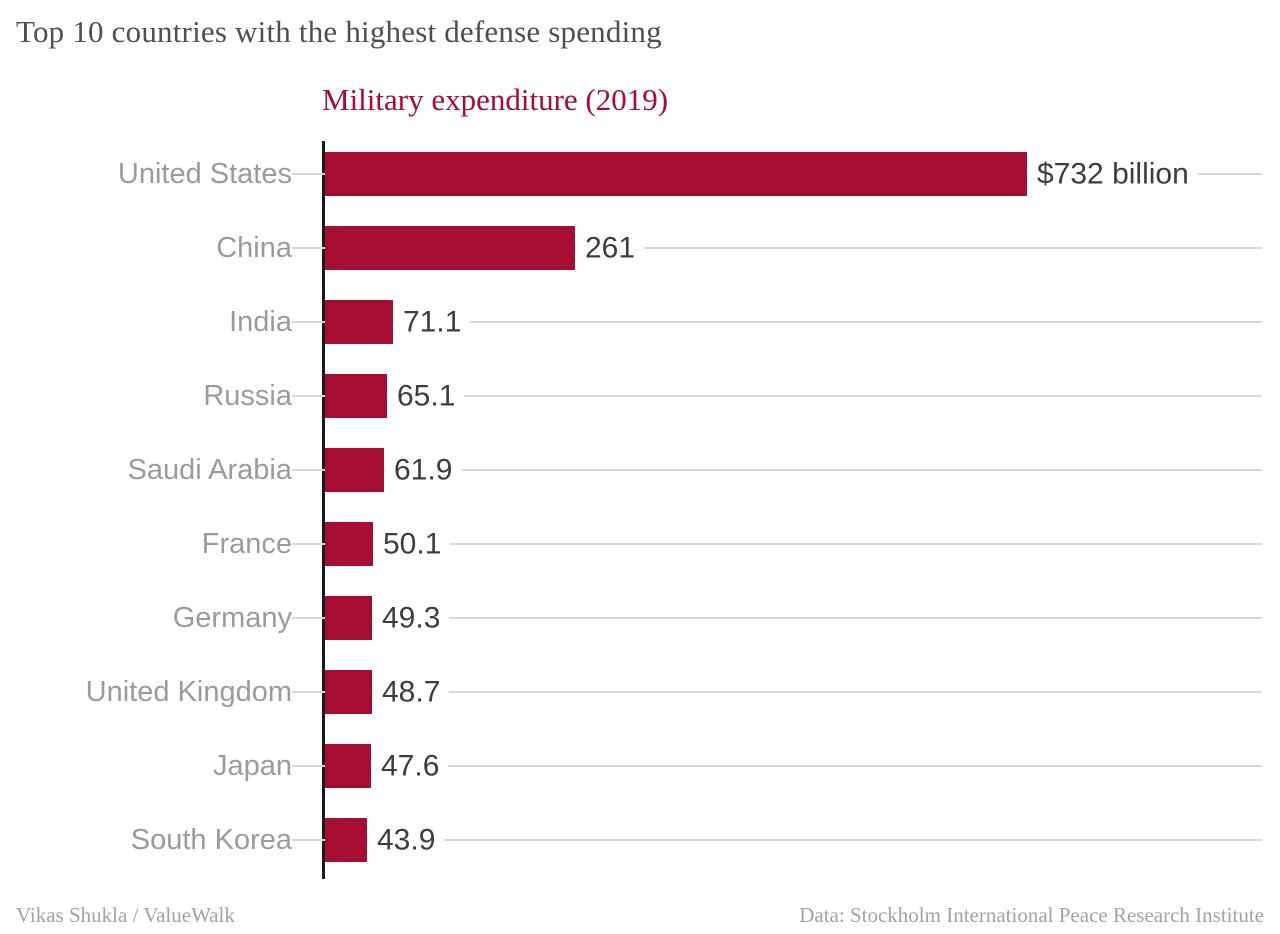  Describe the element at coordinates (188, 691) in the screenshot. I see `country-label: United Kingdom` at that location.